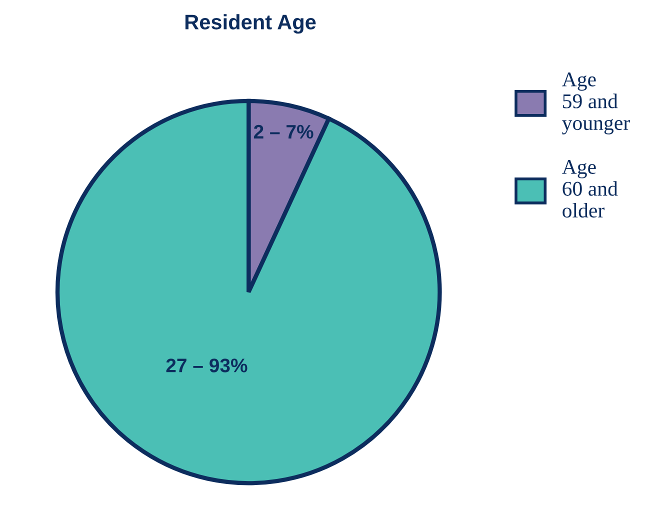 This screenshot has width=650, height=531. What do you see at coordinates (207, 365) in the screenshot?
I see `data-label: 27 – 93%` at bounding box center [207, 365].